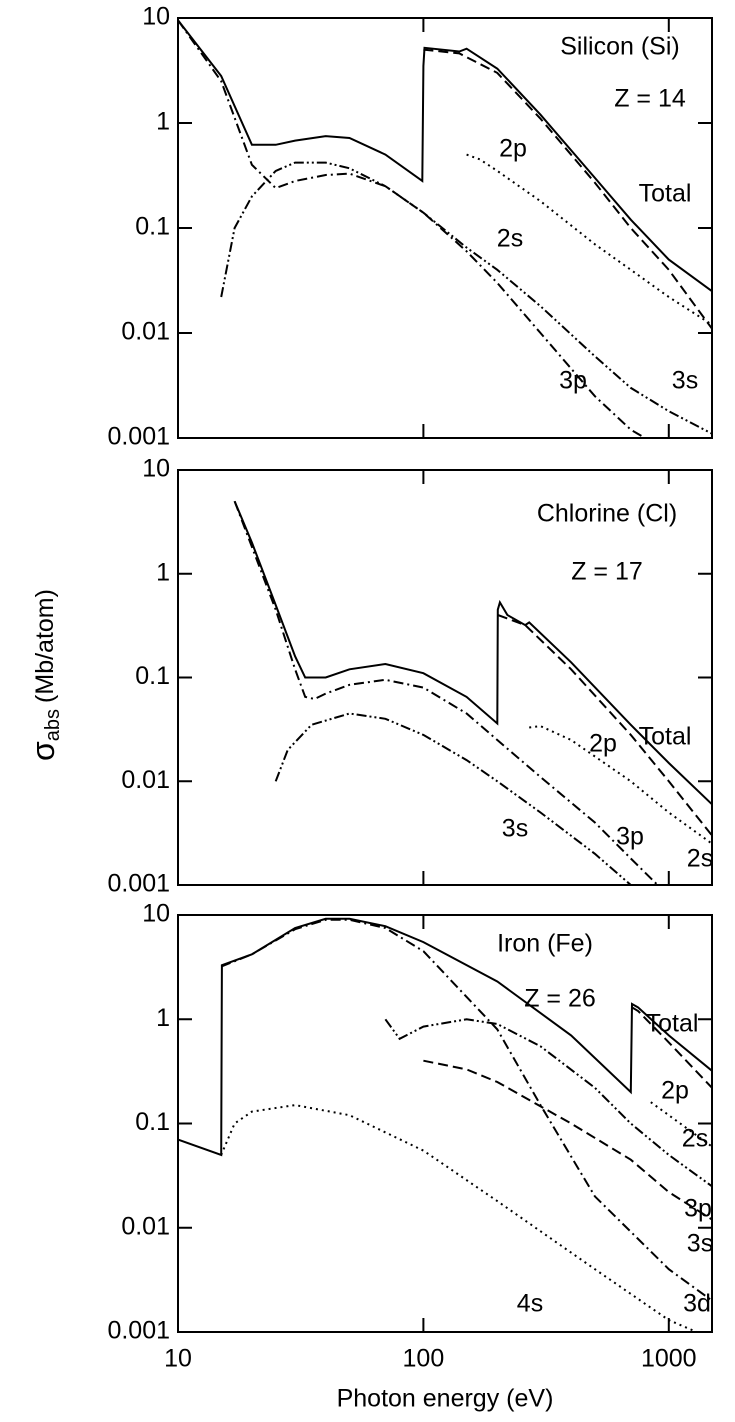 Image resolution: width=735 pixels, height=1422 pixels. Describe the element at coordinates (607, 572) in the screenshot. I see `panel-subtitle: Z = 17` at that location.